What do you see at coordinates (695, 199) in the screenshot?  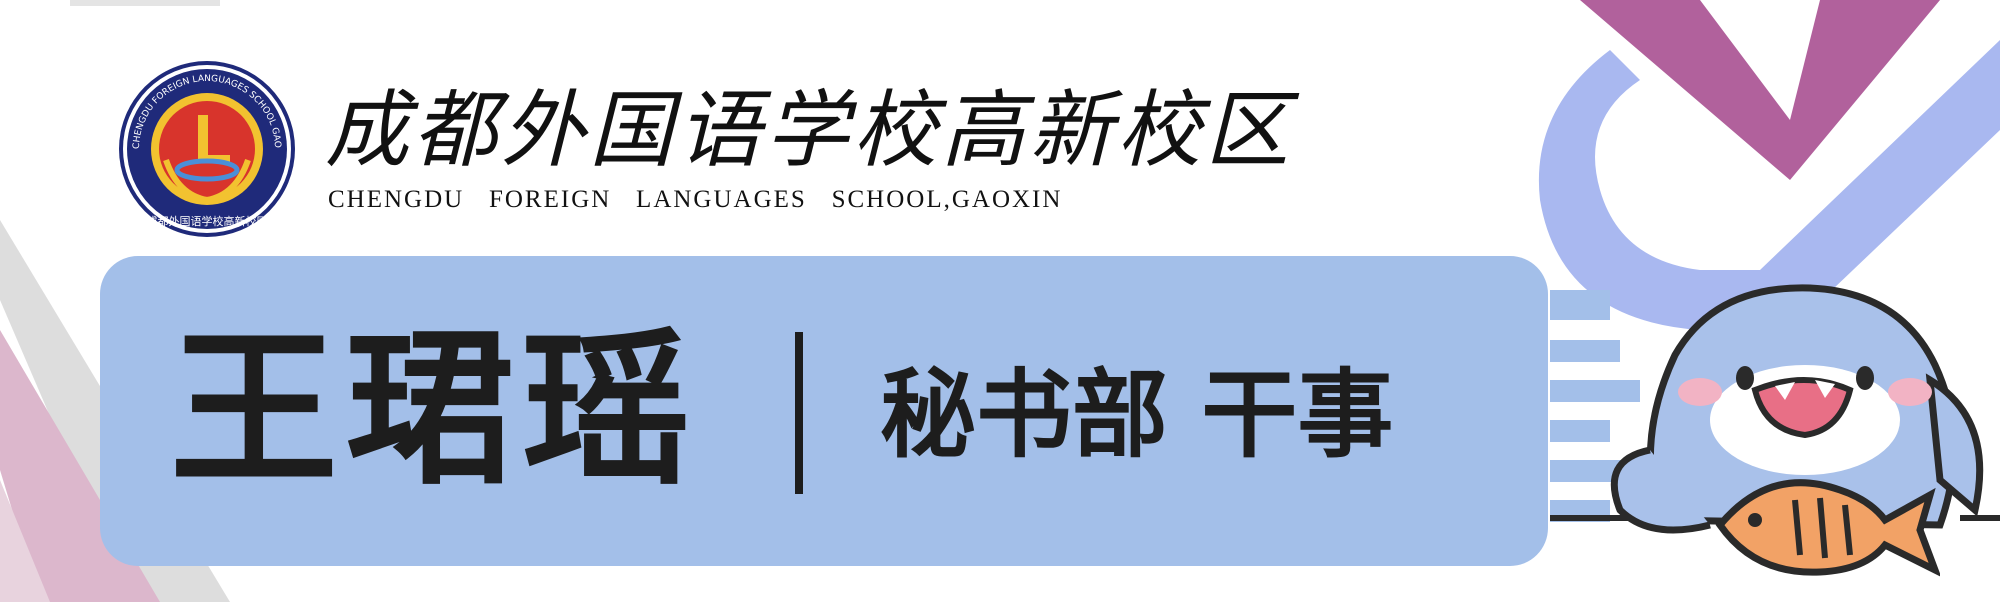 I see `school-name-english: CHENGDU FOREIGN LANGUAGES SCHOOL,GAOXIN` at bounding box center [695, 199].